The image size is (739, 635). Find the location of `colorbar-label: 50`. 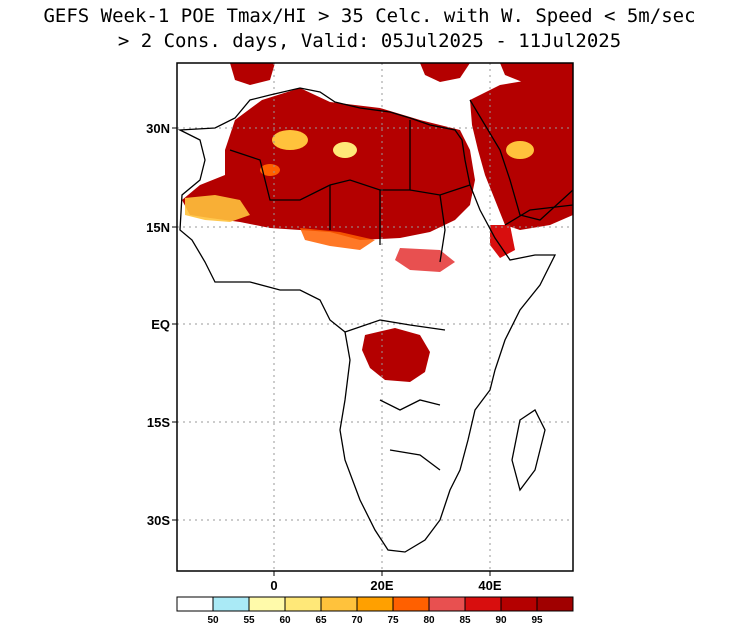

colorbar-label: 50 is located at coordinates (213, 620).